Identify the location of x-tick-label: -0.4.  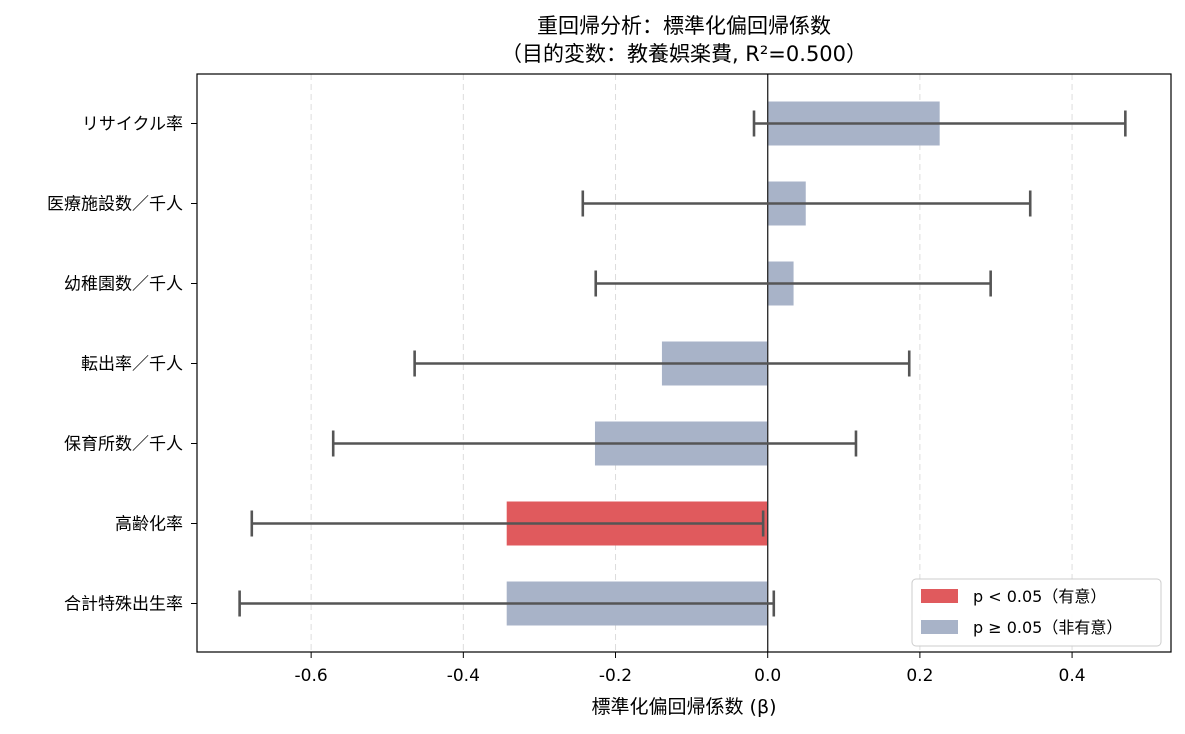
(463, 676).